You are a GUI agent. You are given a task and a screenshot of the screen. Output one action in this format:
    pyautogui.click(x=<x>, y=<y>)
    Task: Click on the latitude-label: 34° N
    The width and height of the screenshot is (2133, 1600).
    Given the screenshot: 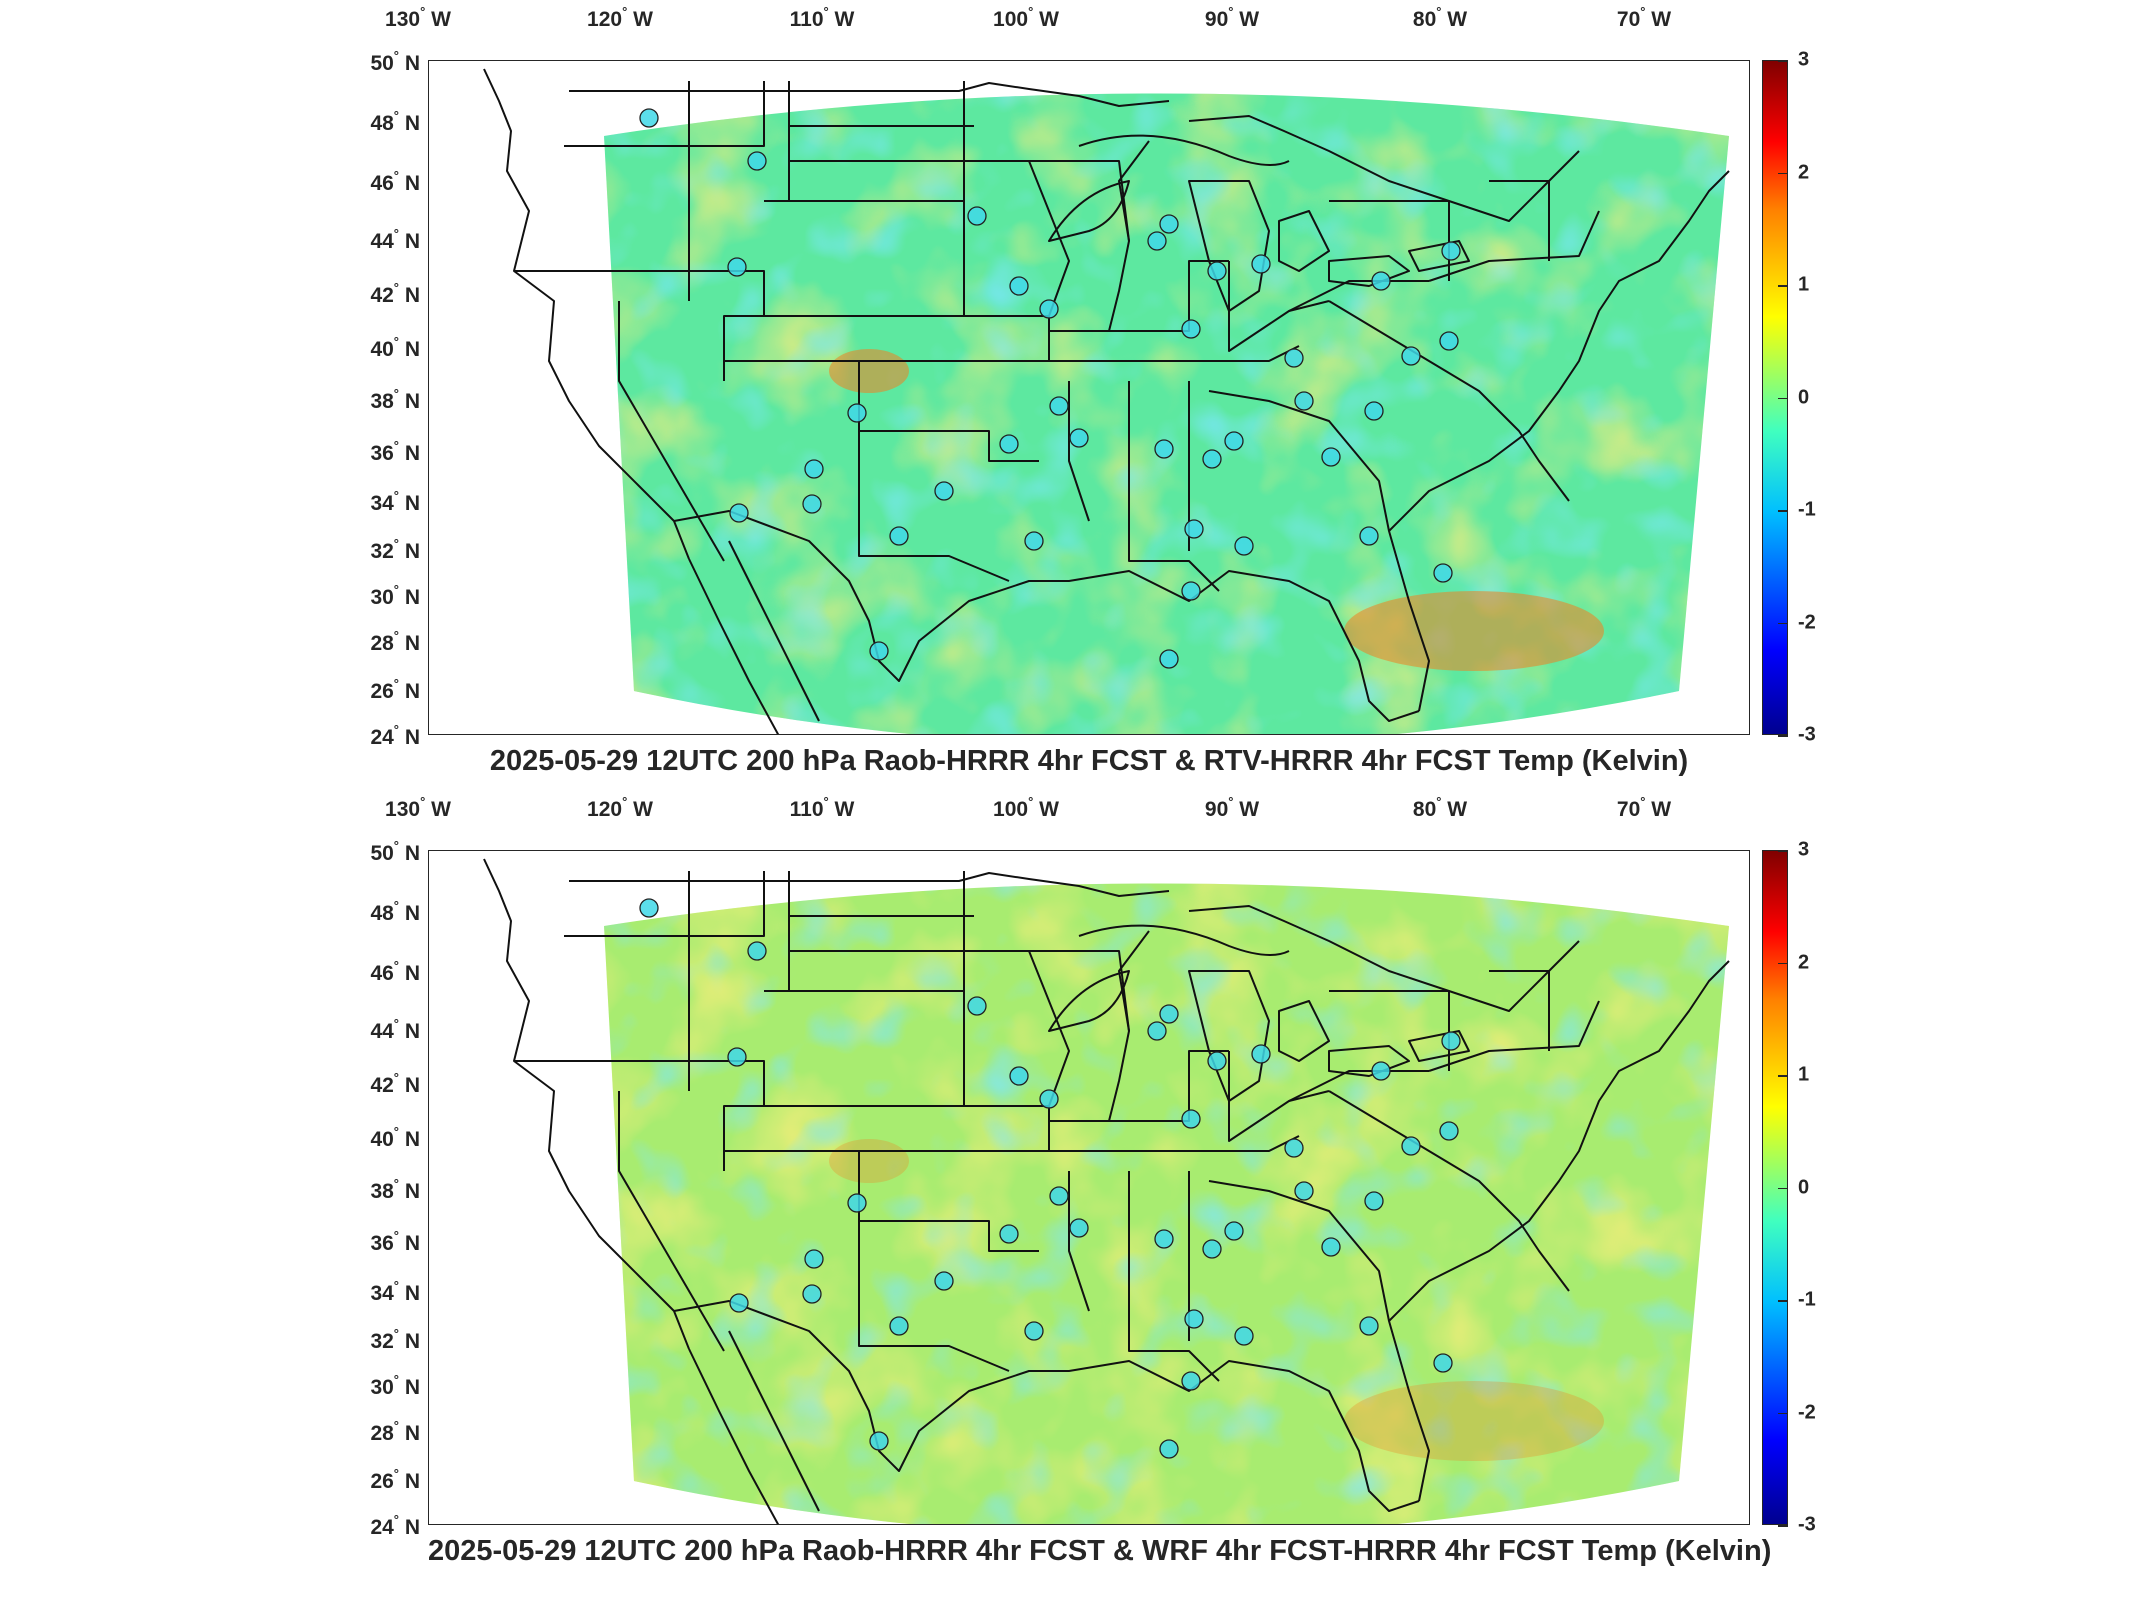 What is the action you would take?
    pyautogui.click(x=395, y=1291)
    